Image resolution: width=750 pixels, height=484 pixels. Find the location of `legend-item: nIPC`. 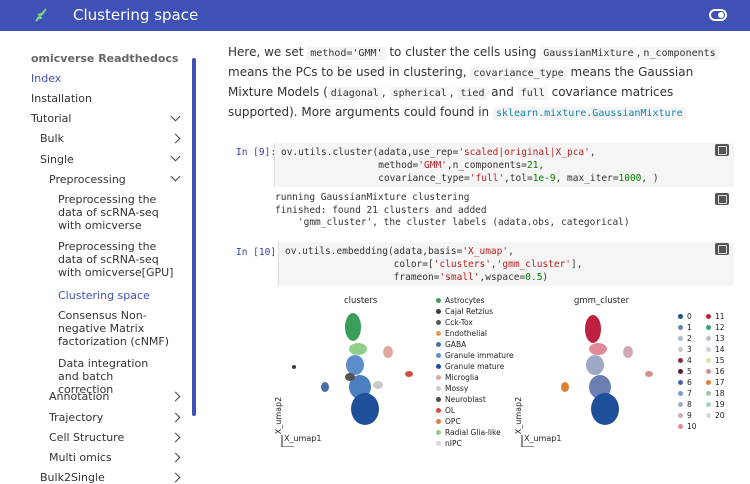

legend-item: nIPC is located at coordinates (449, 443).